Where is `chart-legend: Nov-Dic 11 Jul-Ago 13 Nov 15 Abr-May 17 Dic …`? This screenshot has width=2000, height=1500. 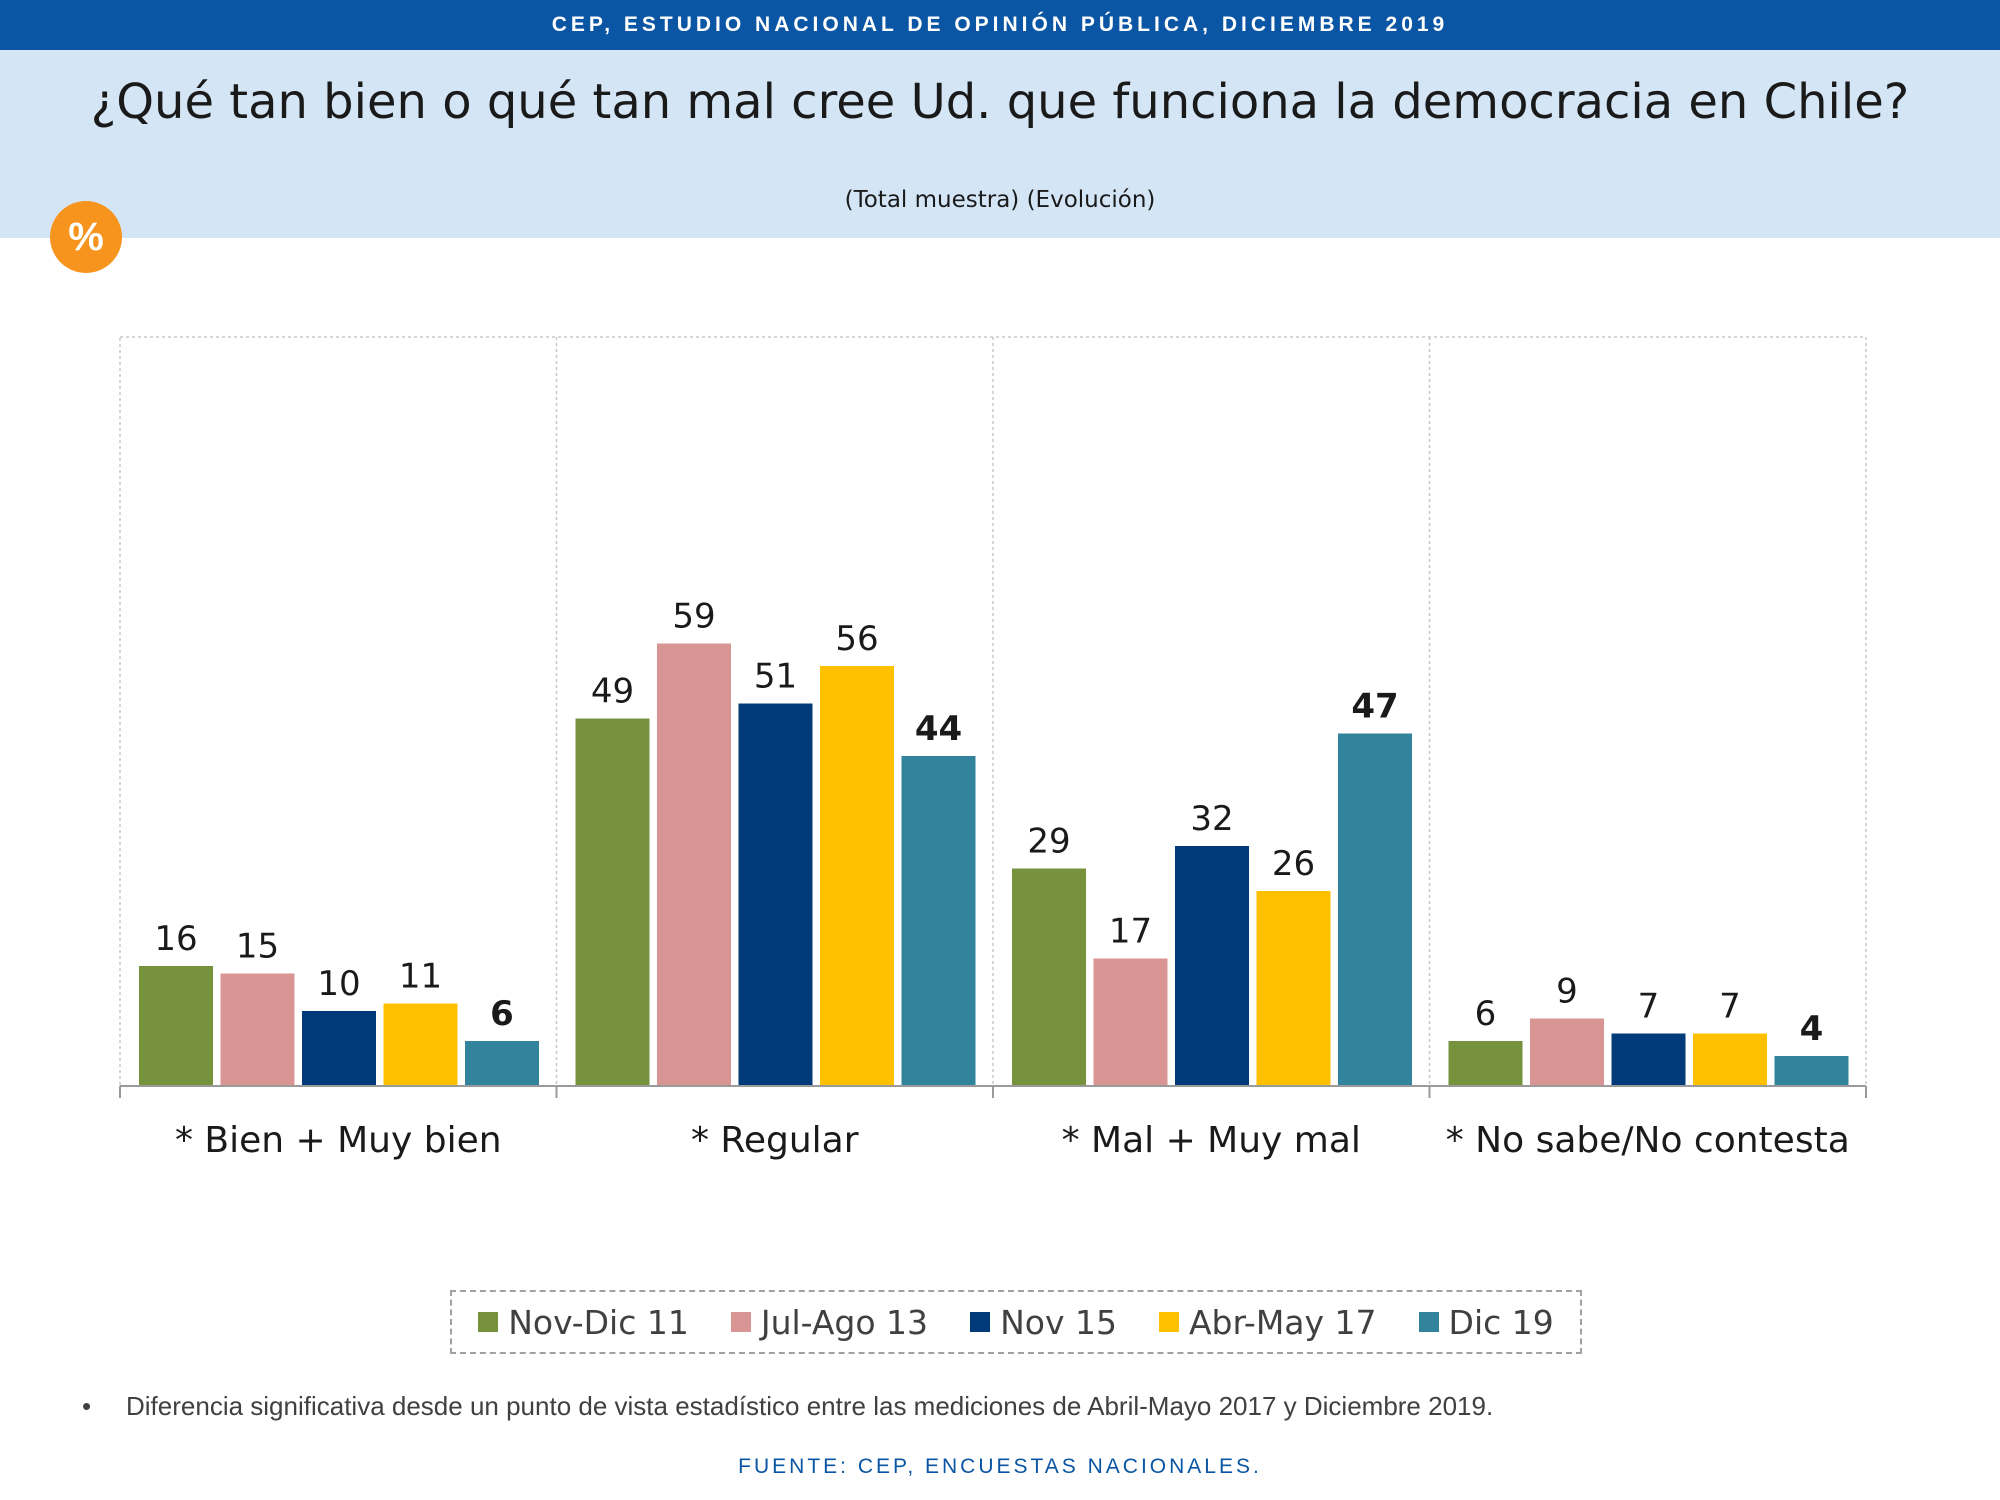
chart-legend: Nov-Dic 11 Jul-Ago 13 Nov 15 Abr-May 17 Dic … is located at coordinates (1016, 1322).